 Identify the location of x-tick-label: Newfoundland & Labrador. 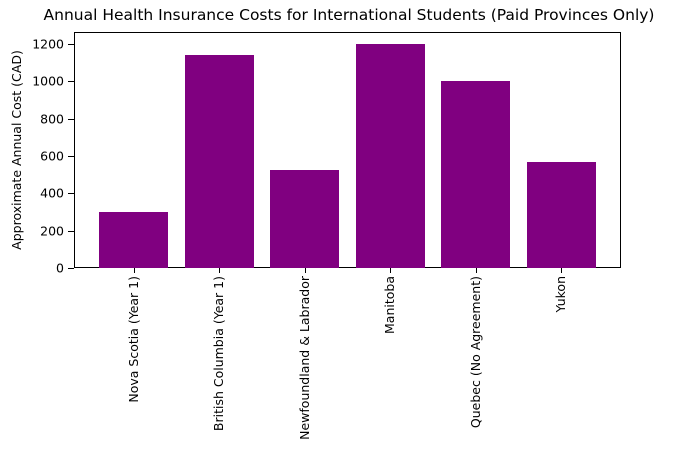
(304, 358).